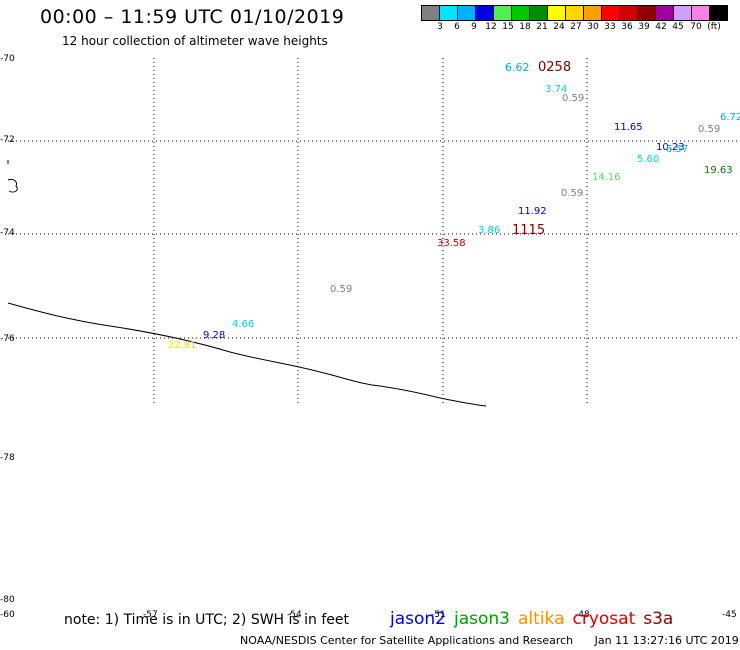 Image resolution: width=740 pixels, height=650 pixels. What do you see at coordinates (556, 89) in the screenshot?
I see `wave-height-label: 3.74` at bounding box center [556, 89].